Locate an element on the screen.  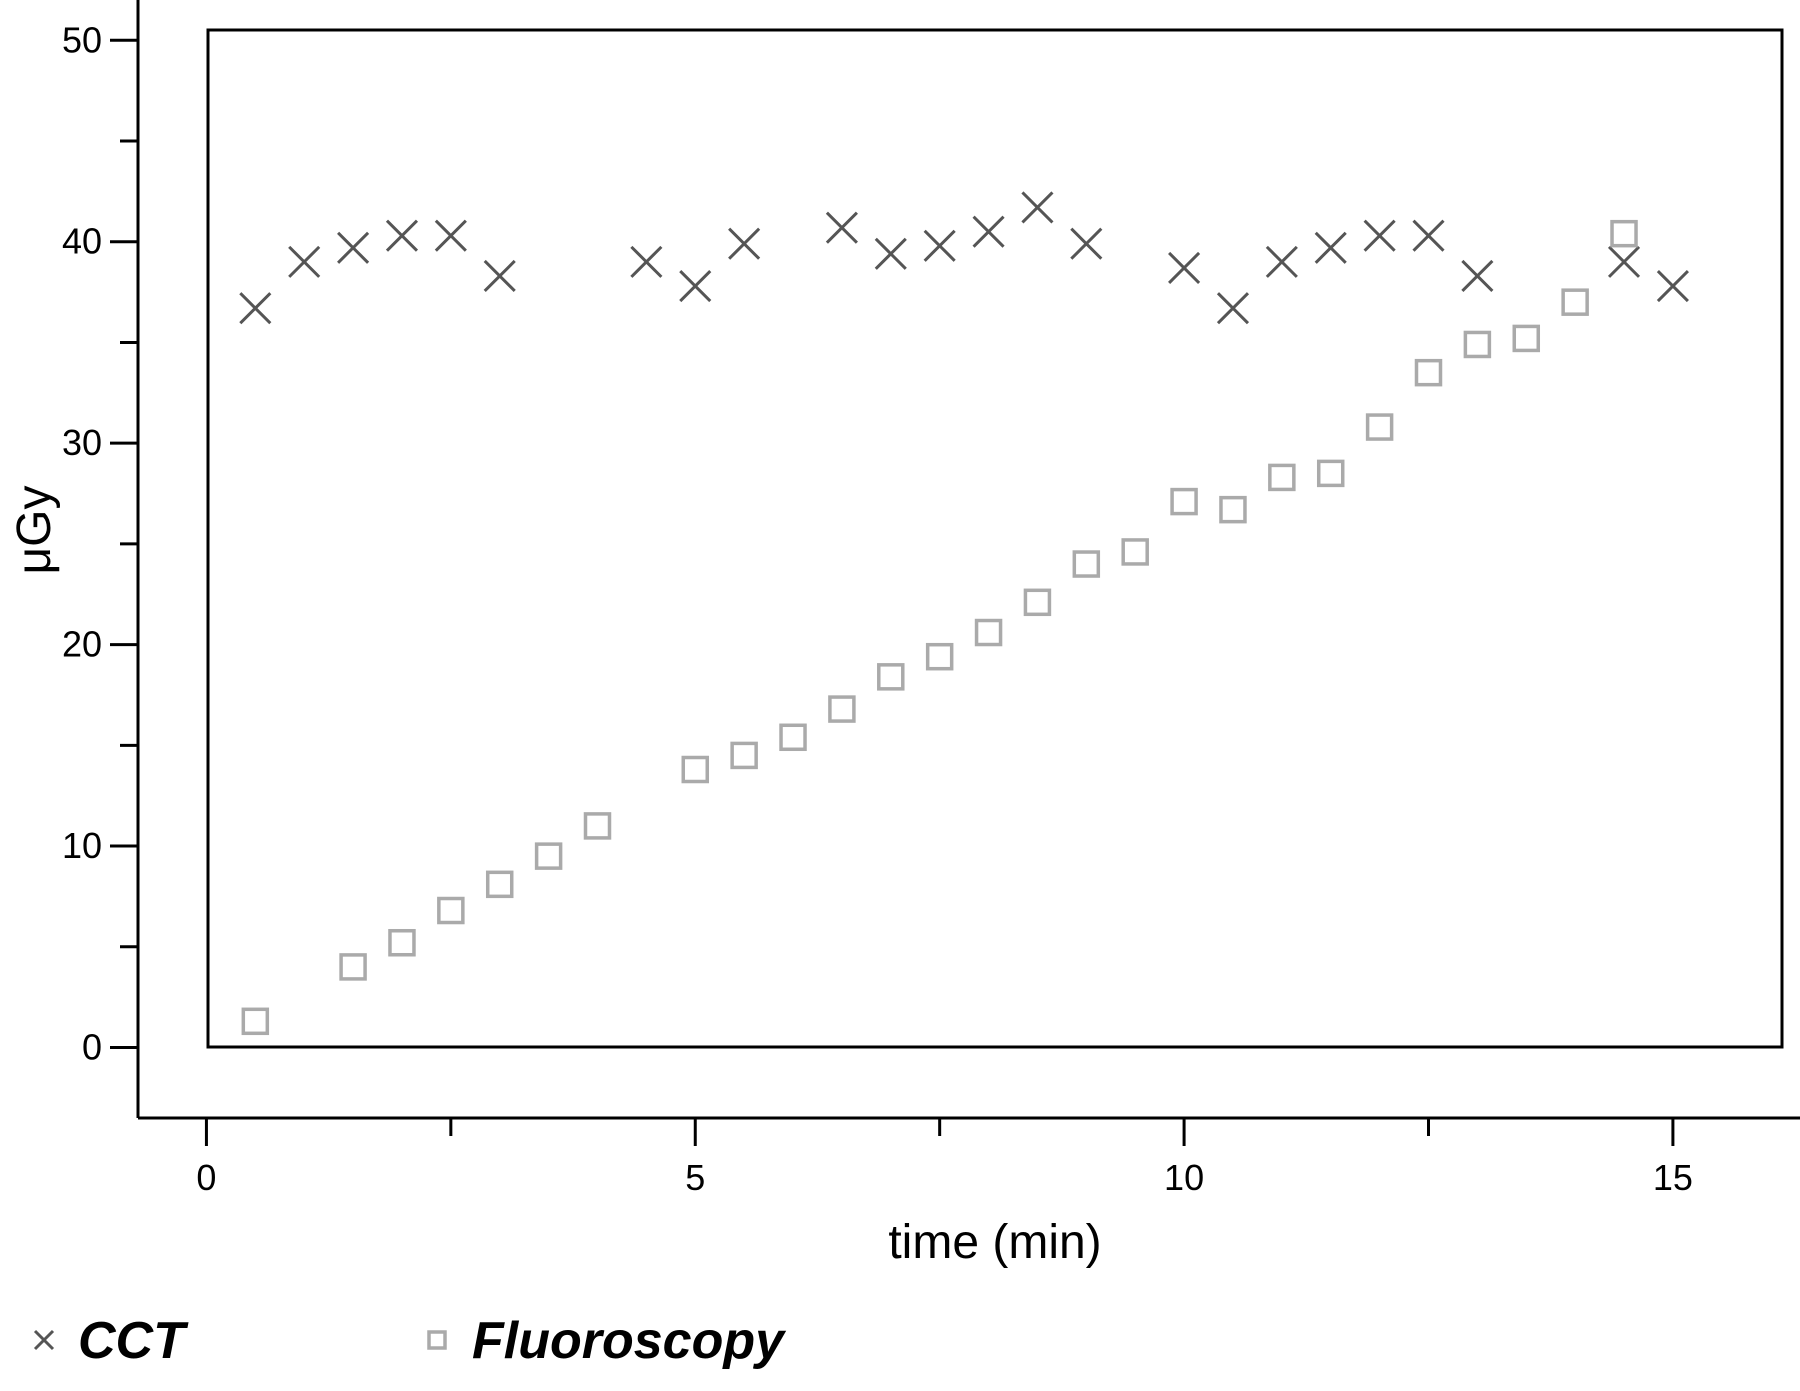
x-tick-label: 10 is located at coordinates (1184, 1177).